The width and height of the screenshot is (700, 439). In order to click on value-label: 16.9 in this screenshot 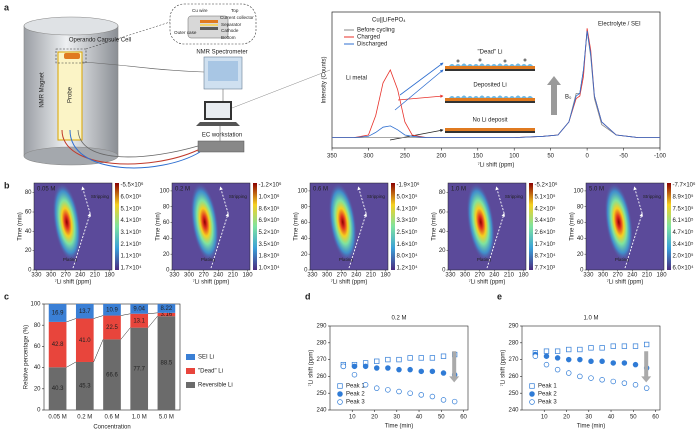, I will do `click(58, 314)`.